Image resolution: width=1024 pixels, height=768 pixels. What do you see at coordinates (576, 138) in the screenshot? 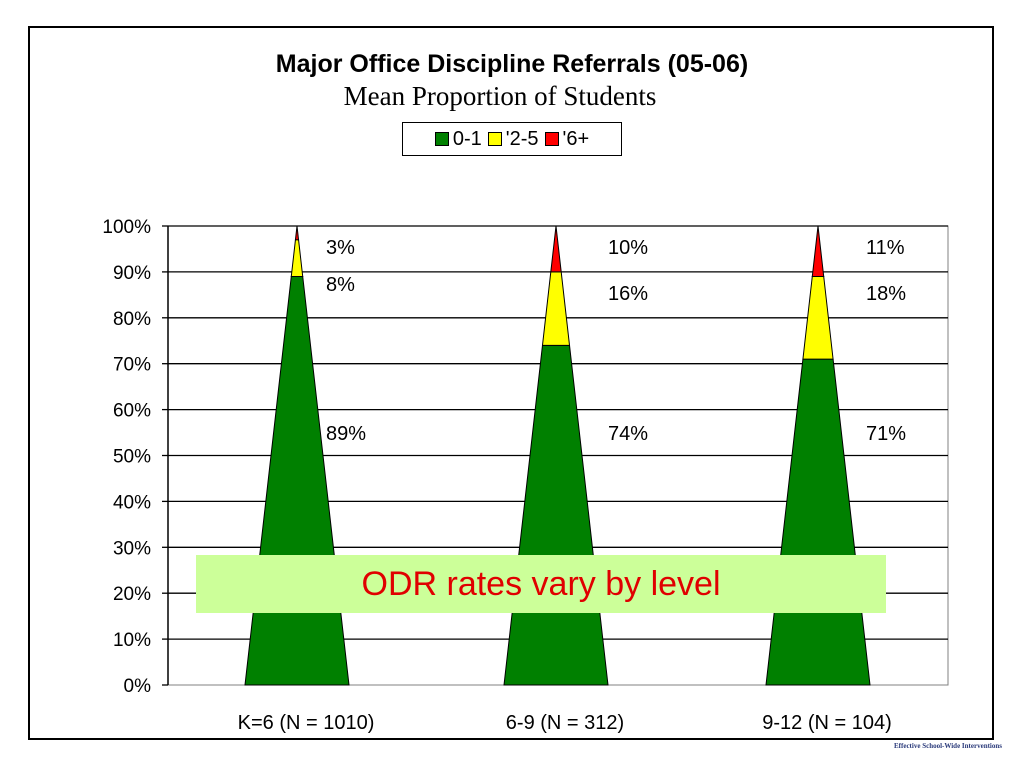
I see `legend-label-6-plus: '6+` at bounding box center [576, 138].